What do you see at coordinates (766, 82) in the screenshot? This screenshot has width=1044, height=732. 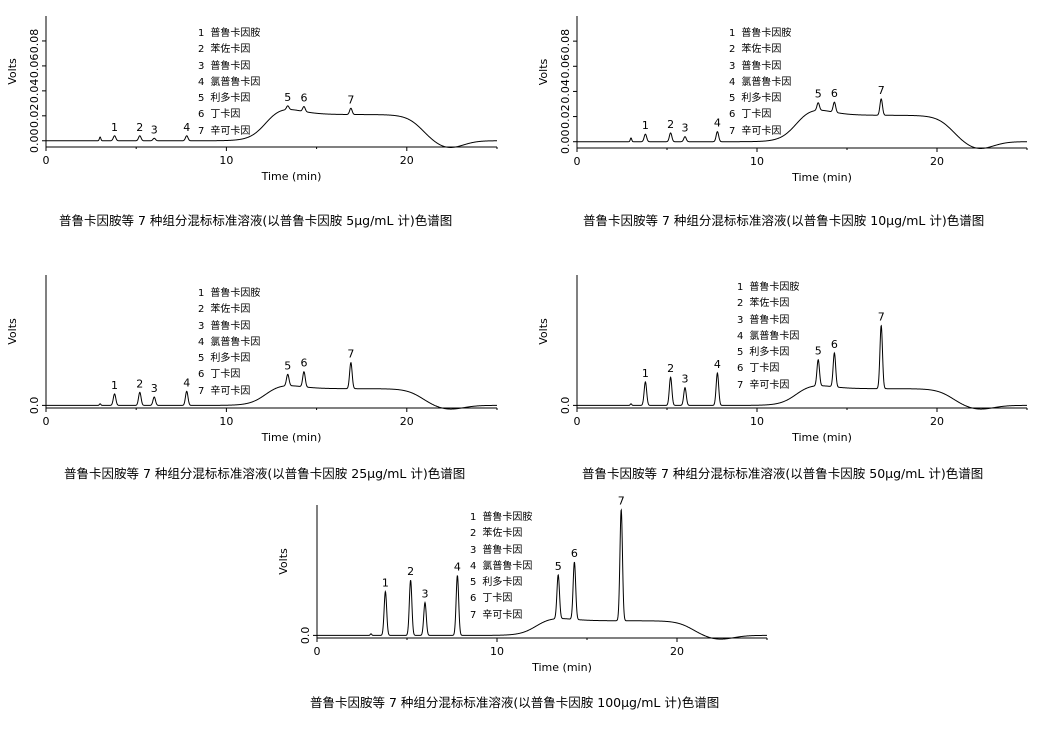 I see `legend-compound-name: 氯普鲁卡因` at bounding box center [766, 82].